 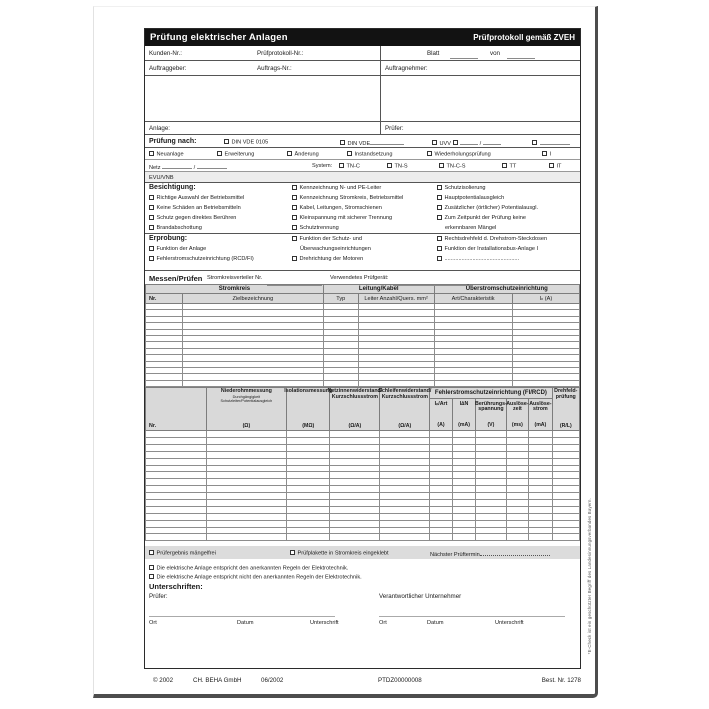 I want to click on signature-line-left, so click(x=242, y=617).